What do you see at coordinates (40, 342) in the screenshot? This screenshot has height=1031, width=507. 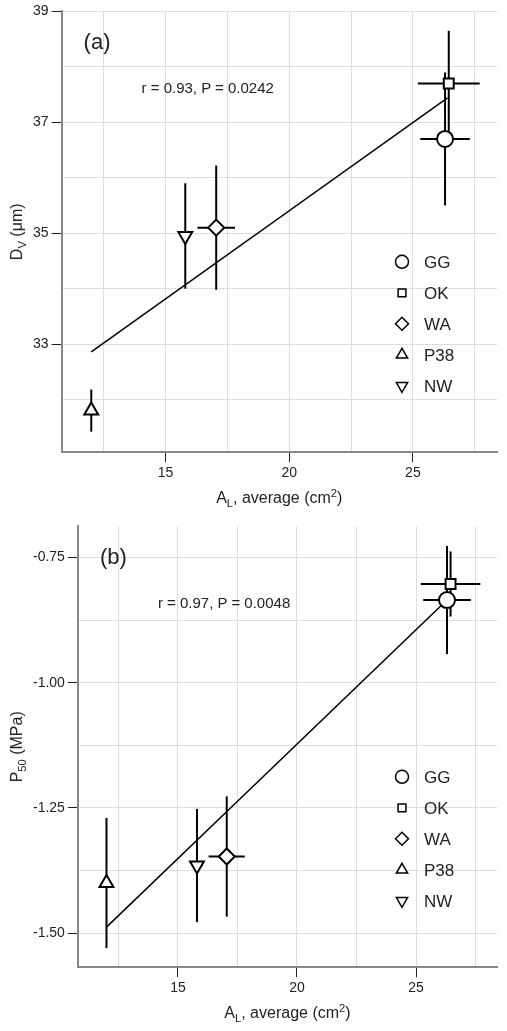 I see `y-tick-label: 33` at bounding box center [40, 342].